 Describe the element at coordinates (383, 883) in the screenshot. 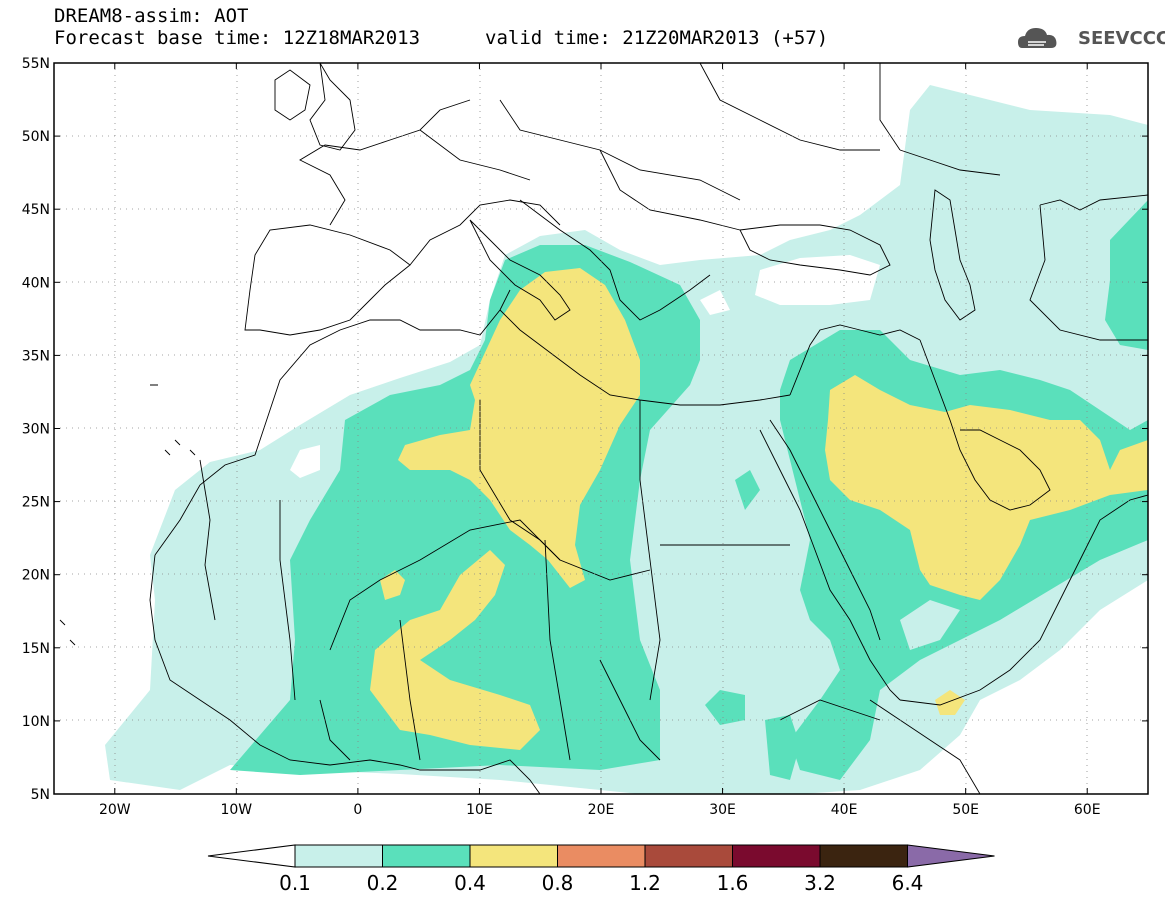

I see `colorbar-level-label: 0.2` at that location.